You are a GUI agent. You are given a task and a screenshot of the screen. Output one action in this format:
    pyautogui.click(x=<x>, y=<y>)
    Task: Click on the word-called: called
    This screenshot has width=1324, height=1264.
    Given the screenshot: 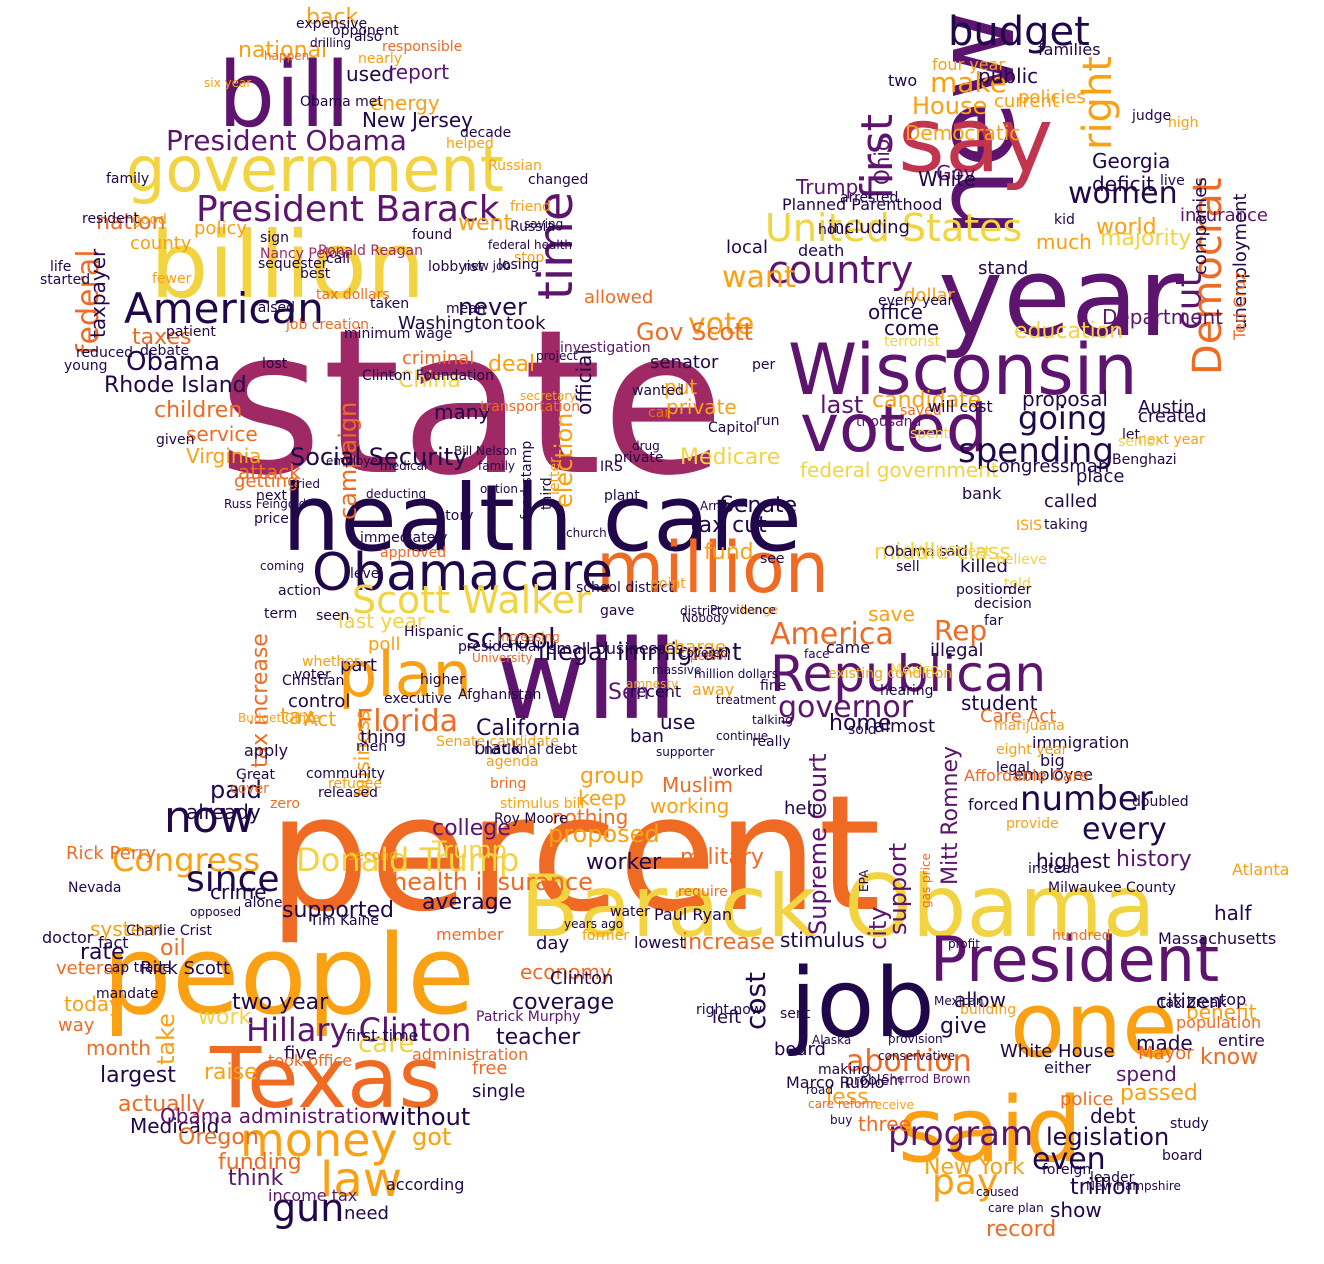 What is the action you would take?
    pyautogui.click(x=1071, y=502)
    